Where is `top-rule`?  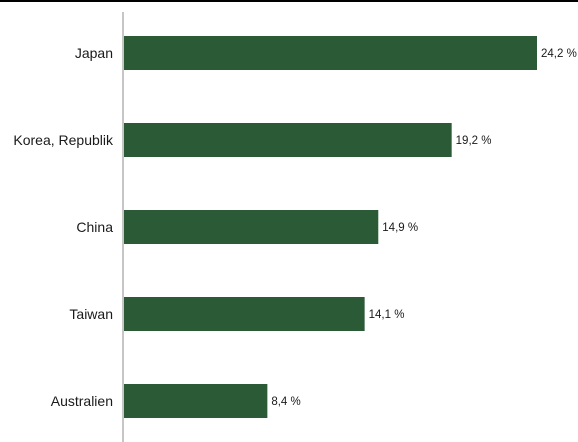
top-rule is located at coordinates (289, 1).